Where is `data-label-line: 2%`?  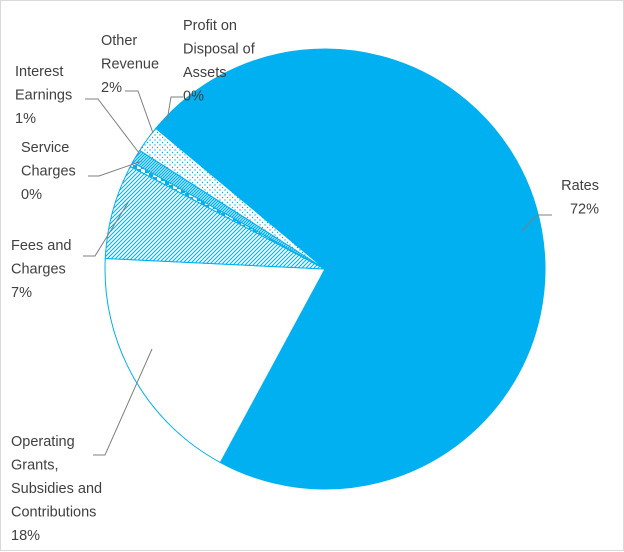
data-label-line: 2% is located at coordinates (111, 88).